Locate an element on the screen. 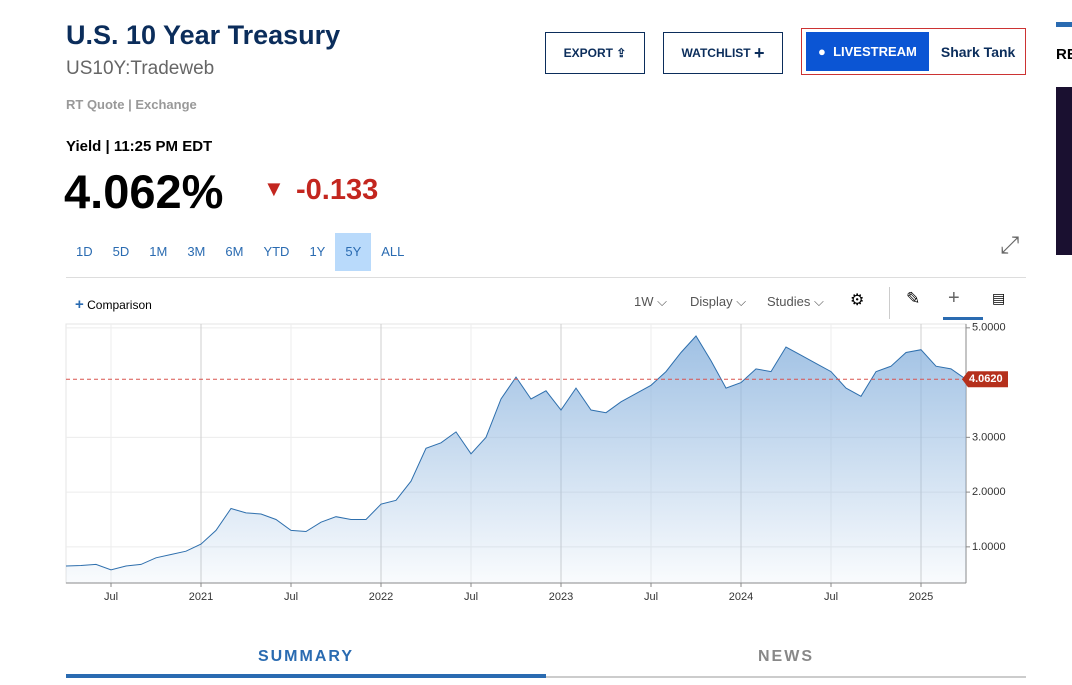 The image size is (1072, 685). active-tool is located at coordinates (963, 318).